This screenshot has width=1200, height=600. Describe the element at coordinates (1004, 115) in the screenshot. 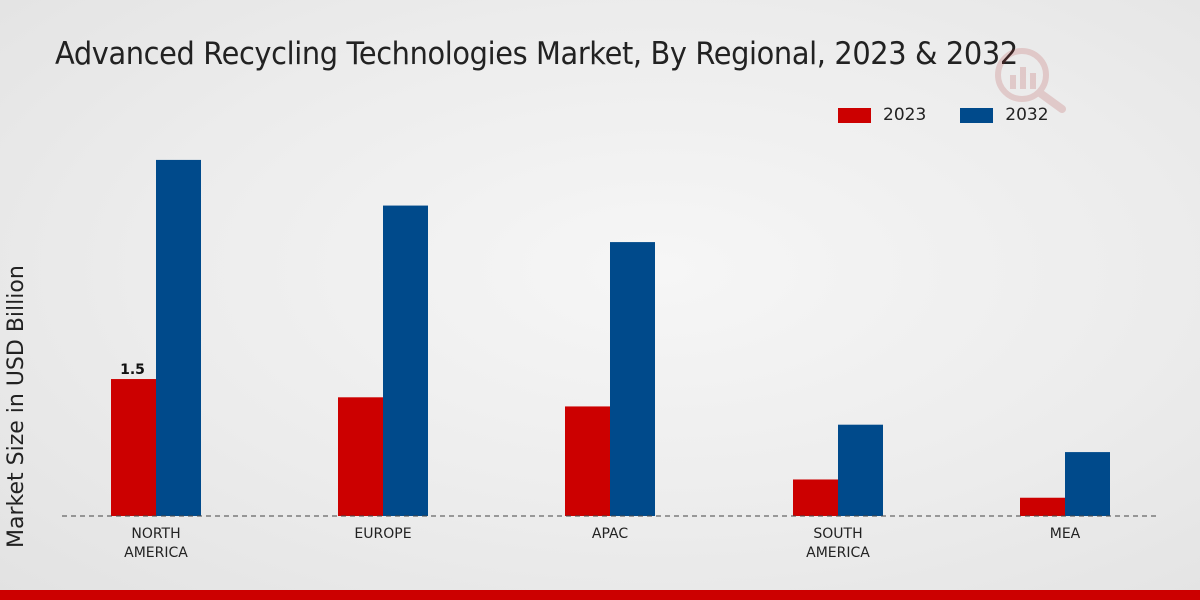

I see `legend-item-2032: 2032` at that location.